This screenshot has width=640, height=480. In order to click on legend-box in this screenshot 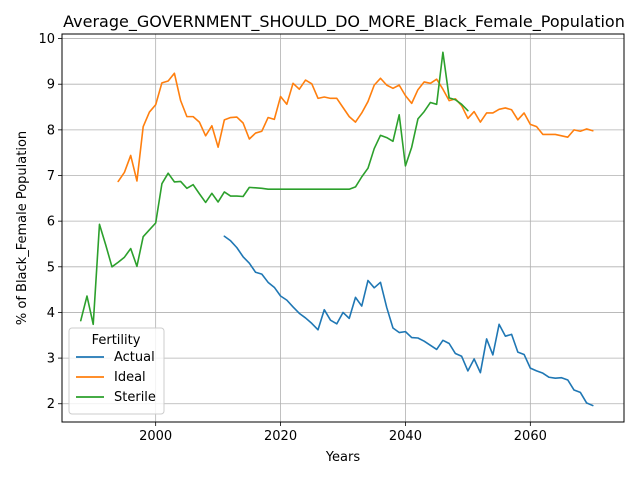, I will do `click(116, 371)`.